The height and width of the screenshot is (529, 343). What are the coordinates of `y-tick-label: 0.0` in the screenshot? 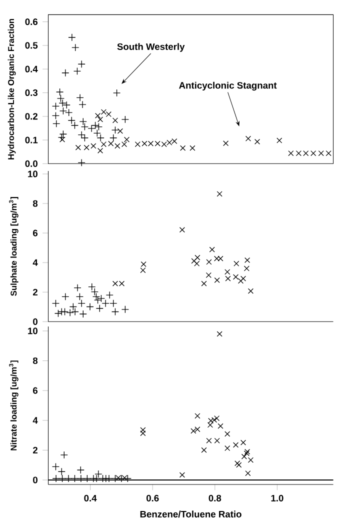 It's located at (31, 163).